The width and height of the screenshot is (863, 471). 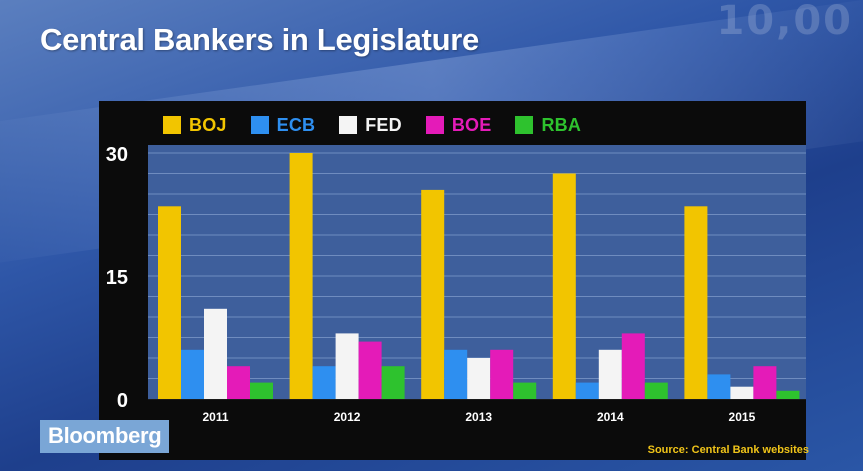 What do you see at coordinates (479, 378) in the screenshot?
I see `bar-fed-2013` at bounding box center [479, 378].